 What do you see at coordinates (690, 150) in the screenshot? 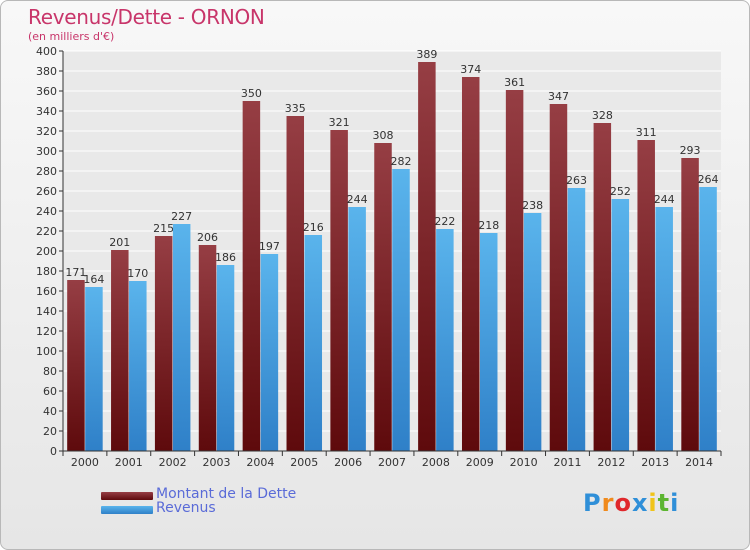
I see `data-label-dette: 293` at bounding box center [690, 150].